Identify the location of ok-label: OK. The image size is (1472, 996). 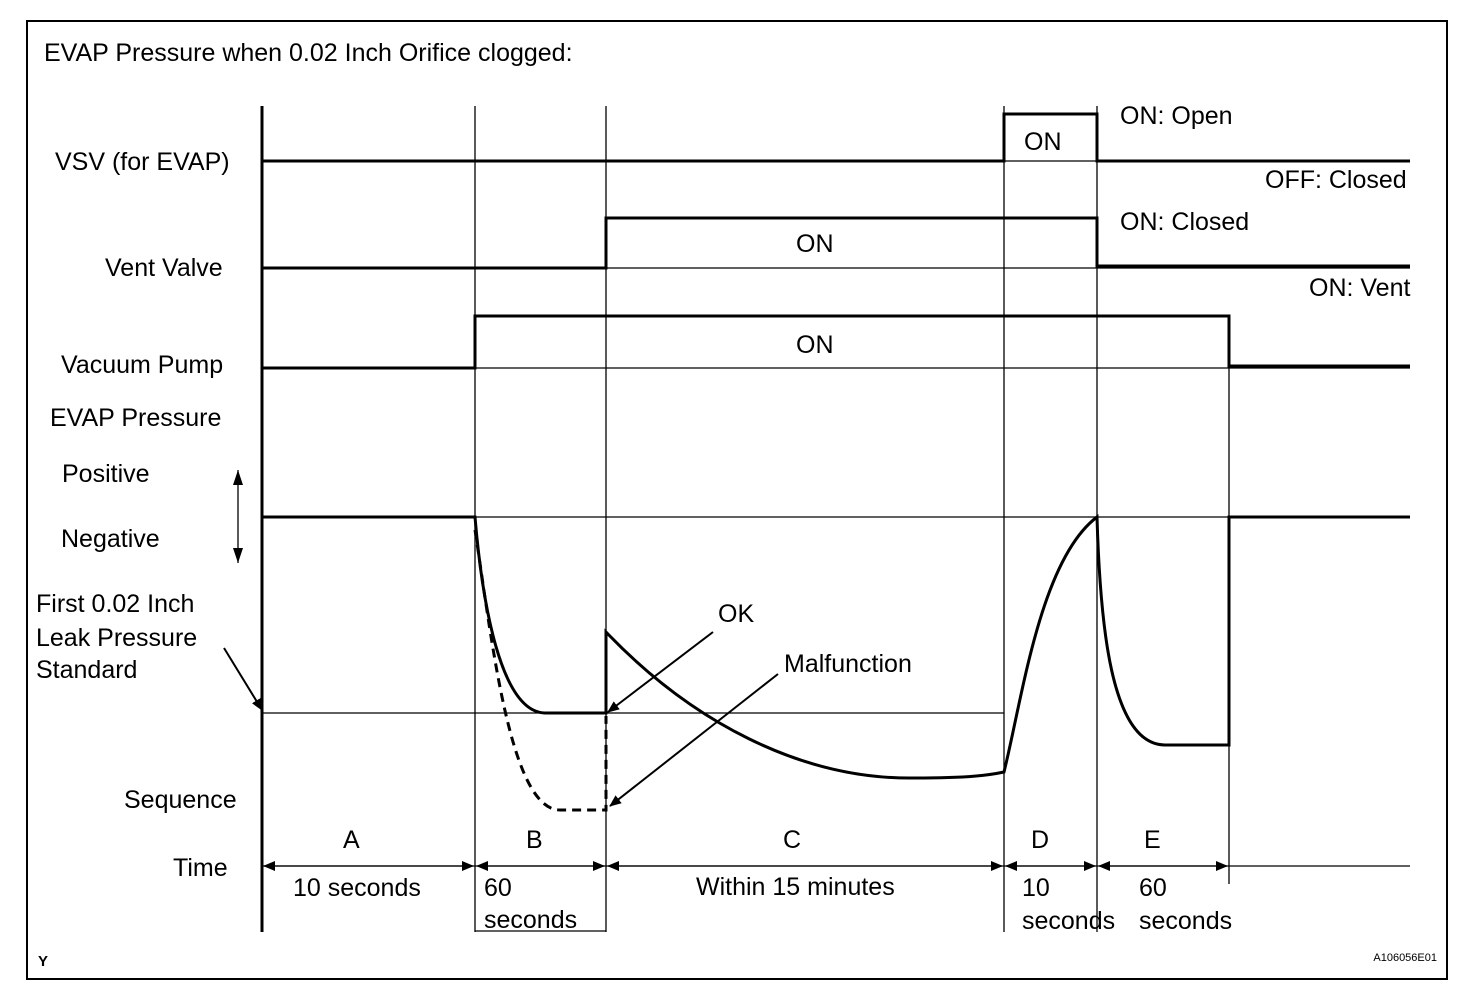
(736, 614).